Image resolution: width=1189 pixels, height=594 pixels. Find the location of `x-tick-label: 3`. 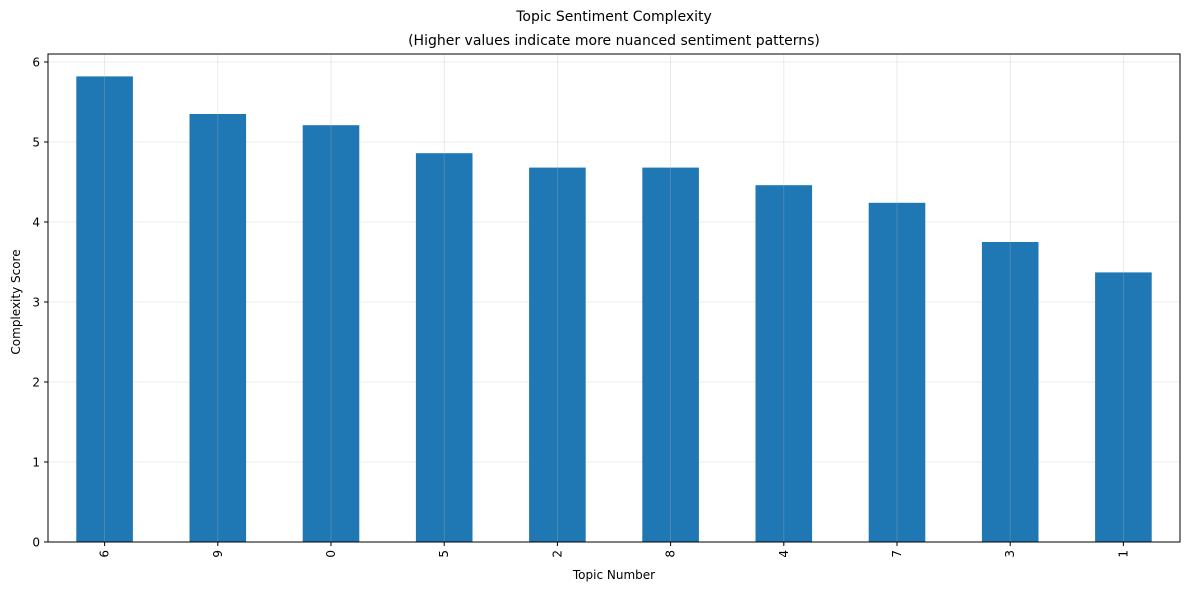

x-tick-label: 3 is located at coordinates (1010, 554).